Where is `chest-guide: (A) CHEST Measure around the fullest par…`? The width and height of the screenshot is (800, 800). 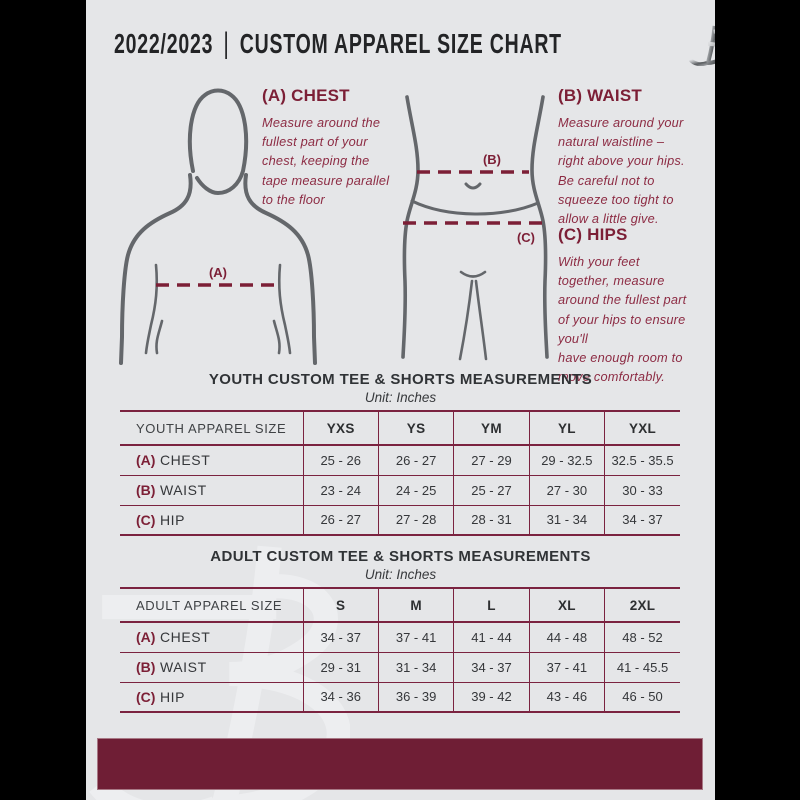 chest-guide: (A) CHEST Measure around the fullest par… is located at coordinates (337, 147).